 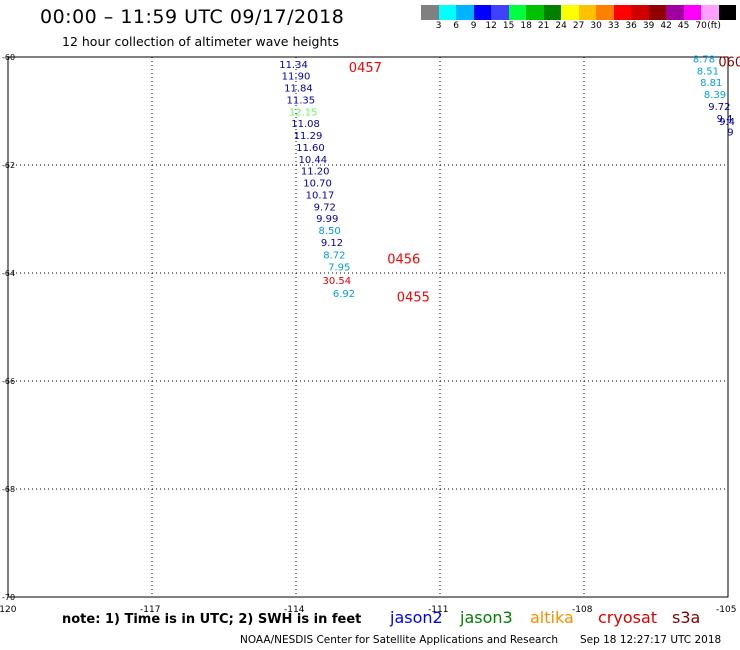 I want to click on wave-height-value: 30.54, so click(x=336, y=281).